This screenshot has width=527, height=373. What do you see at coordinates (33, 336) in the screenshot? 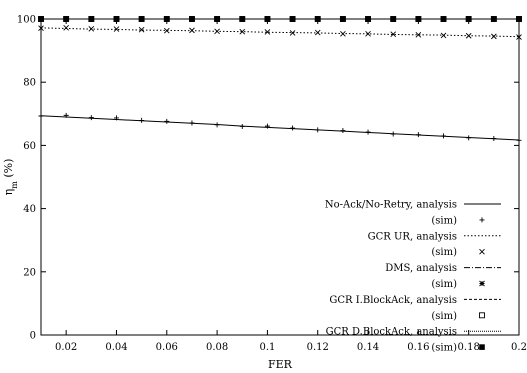
I see `y-tick-label: 0` at bounding box center [33, 336].